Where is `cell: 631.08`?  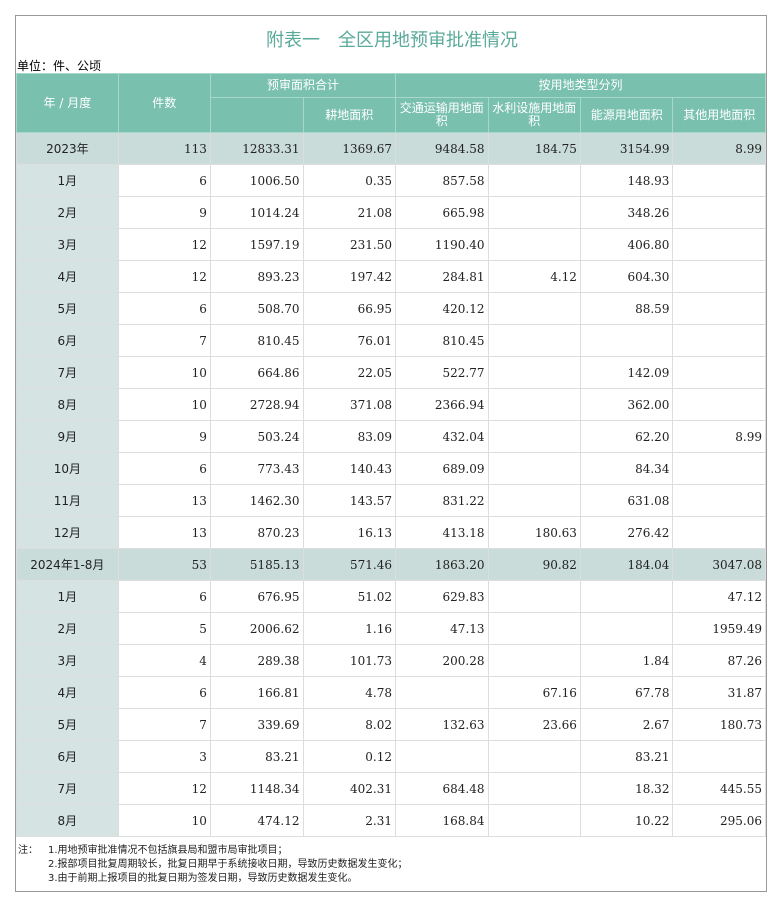
cell: 631.08 is located at coordinates (626, 500).